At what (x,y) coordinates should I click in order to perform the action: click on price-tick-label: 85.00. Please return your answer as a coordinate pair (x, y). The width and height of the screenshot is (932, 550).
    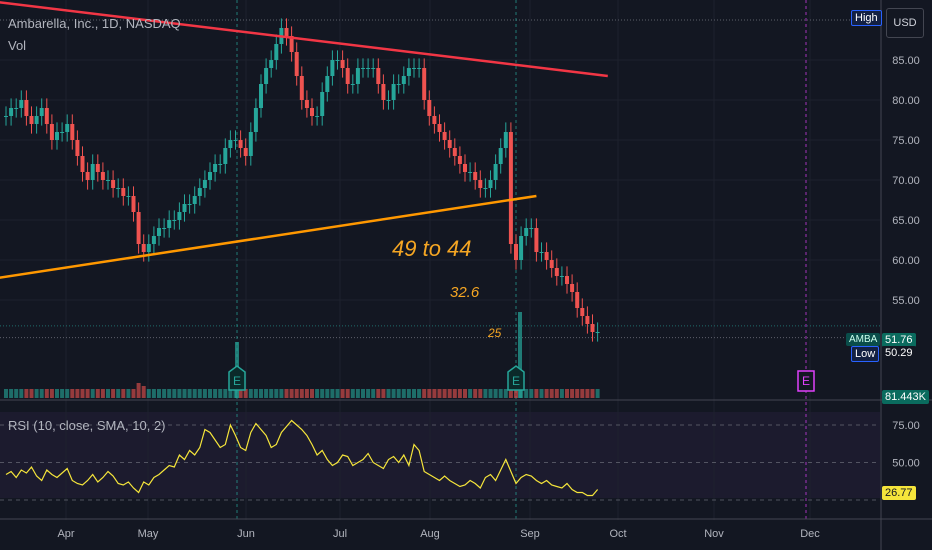
    Looking at the image, I should click on (906, 61).